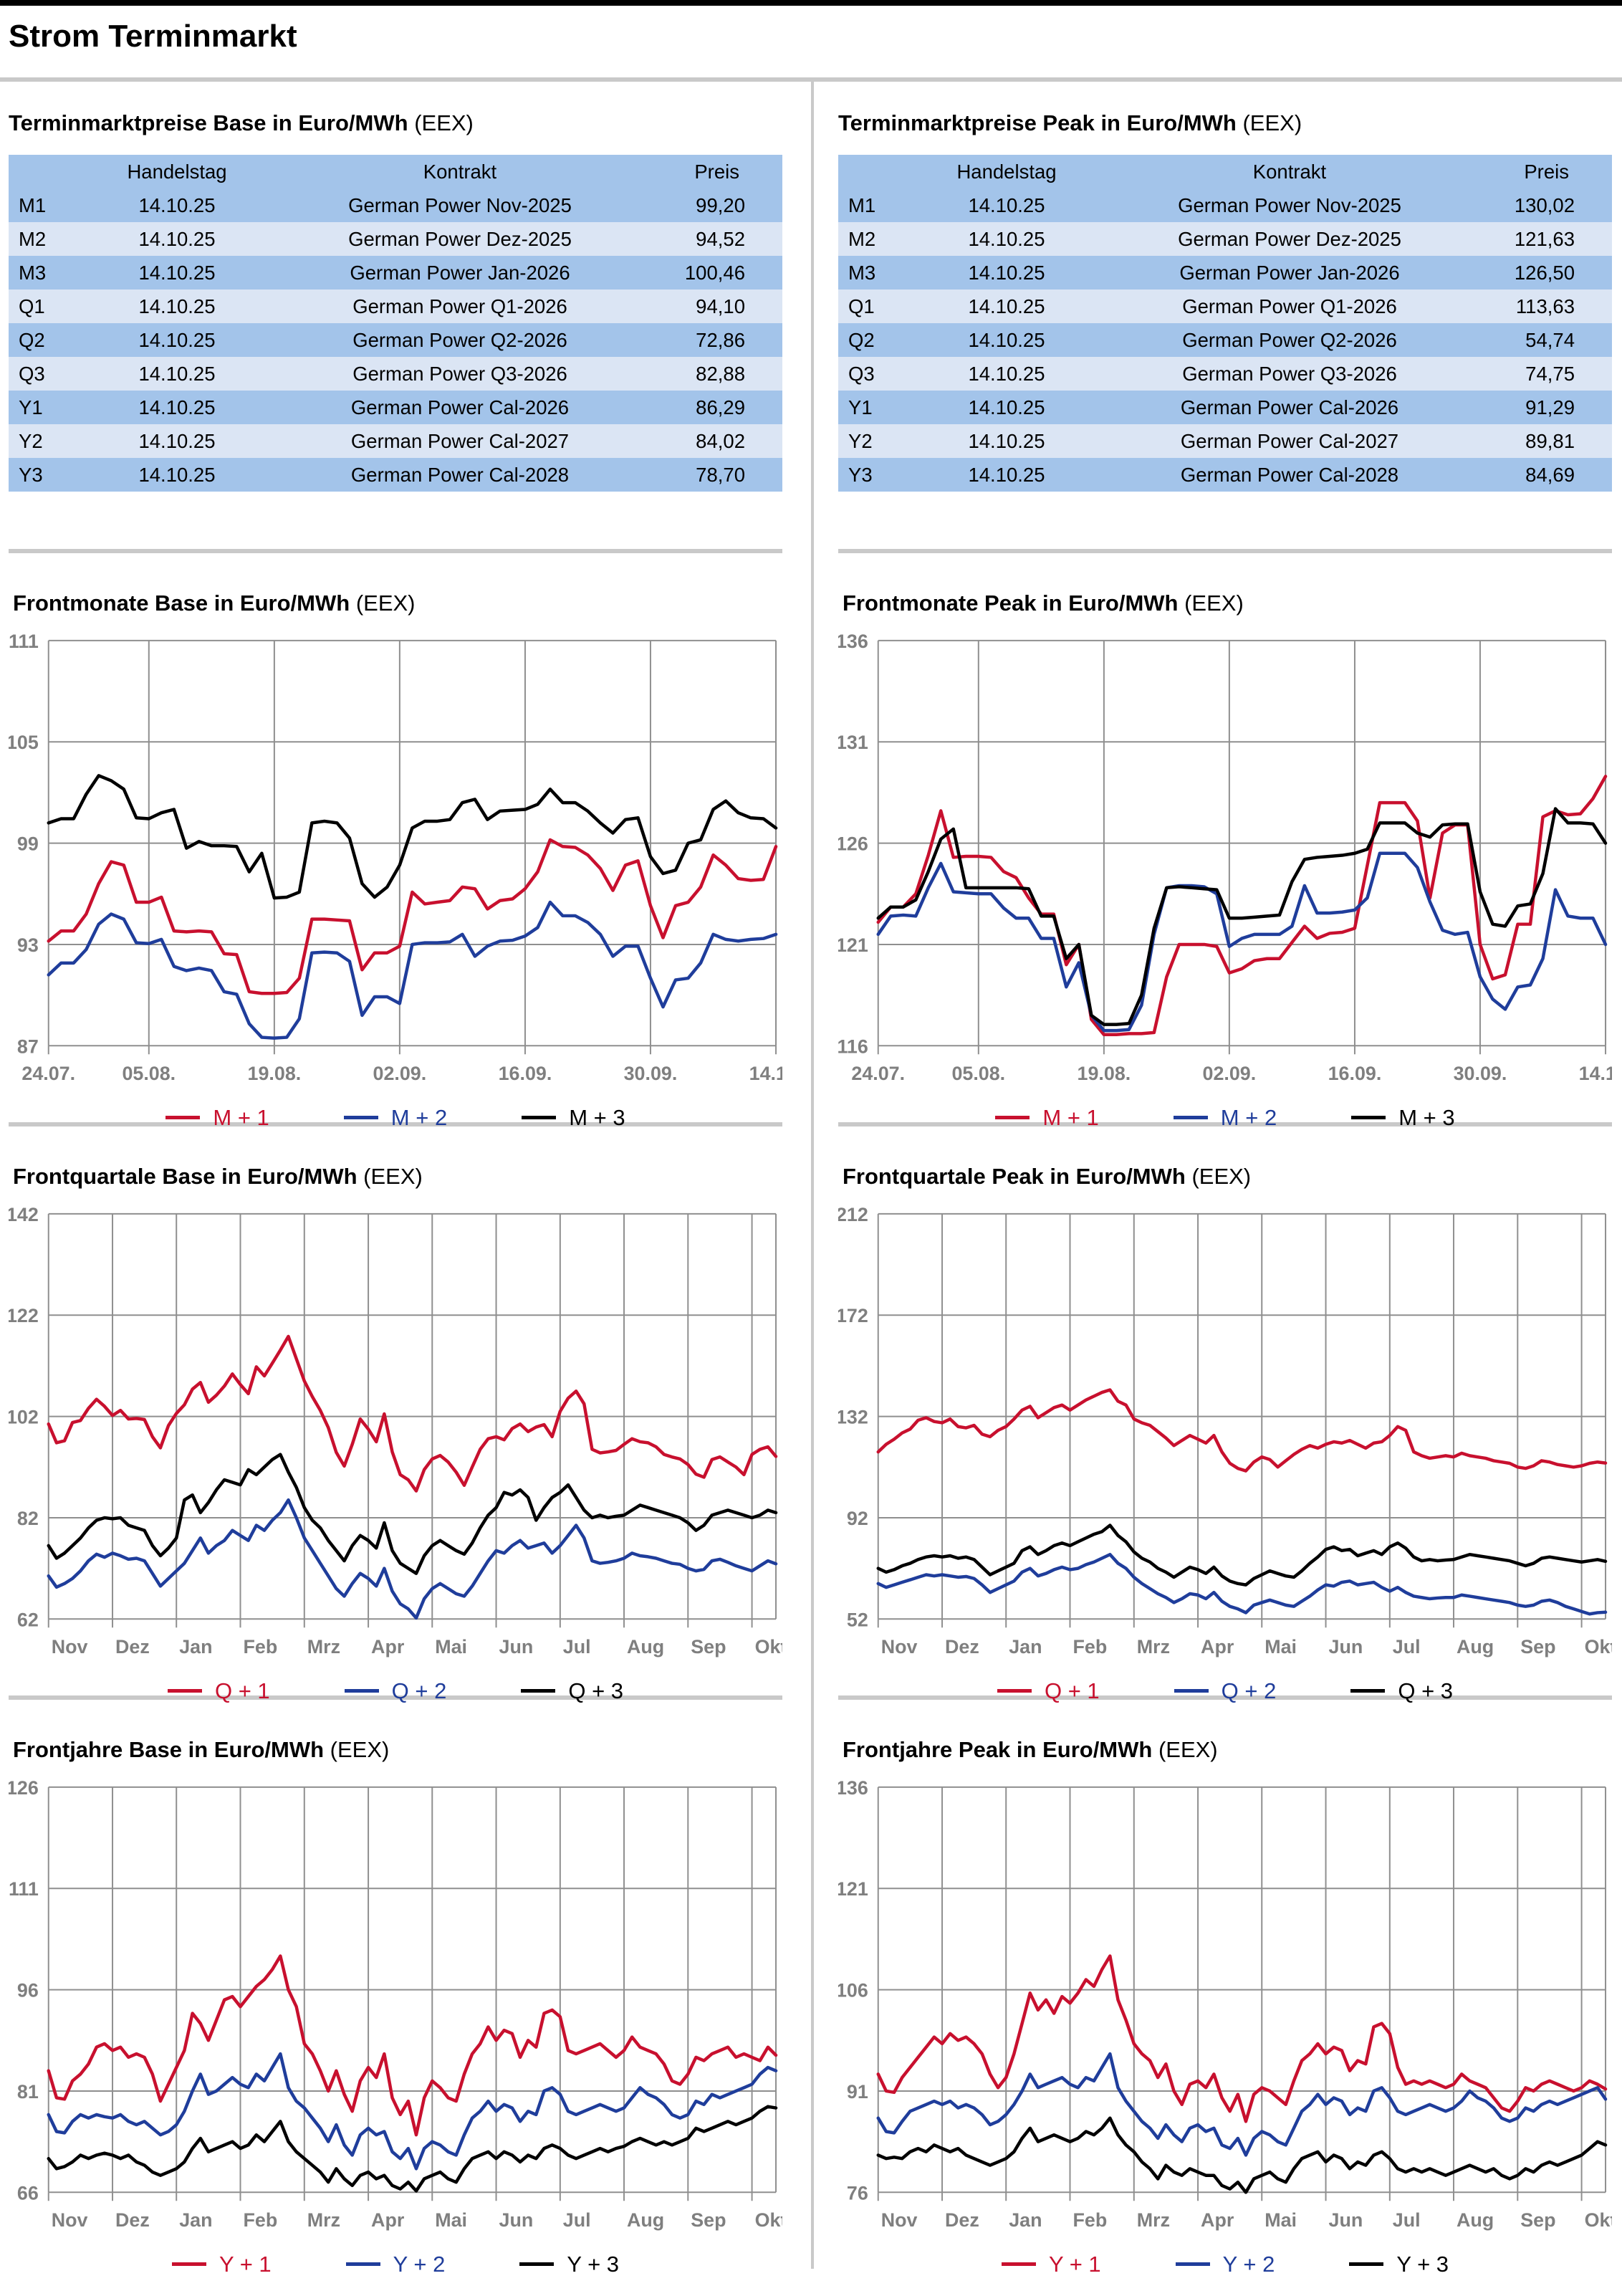 Image resolution: width=1622 pixels, height=2296 pixels. I want to click on y-axis-tick-label: 111, so click(24, 1889).